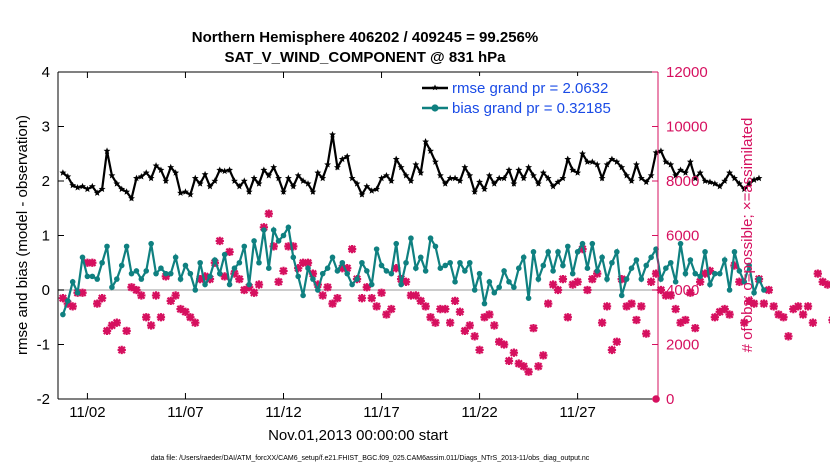  Describe the element at coordinates (682, 181) in the screenshot. I see `y-tick-label-right: 8000` at that location.